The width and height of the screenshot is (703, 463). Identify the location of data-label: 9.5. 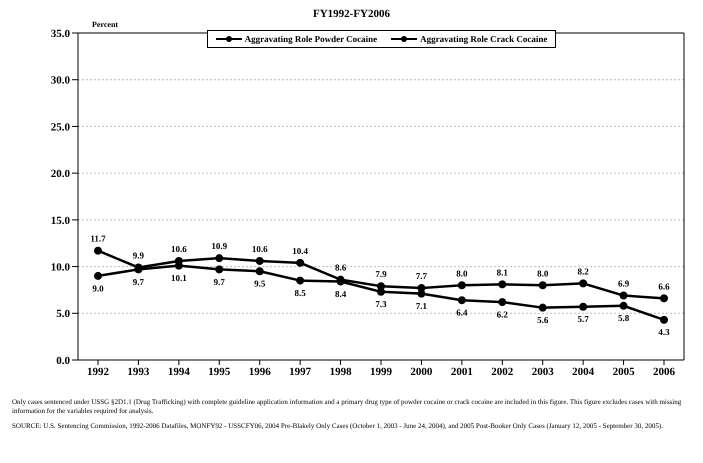
(260, 283).